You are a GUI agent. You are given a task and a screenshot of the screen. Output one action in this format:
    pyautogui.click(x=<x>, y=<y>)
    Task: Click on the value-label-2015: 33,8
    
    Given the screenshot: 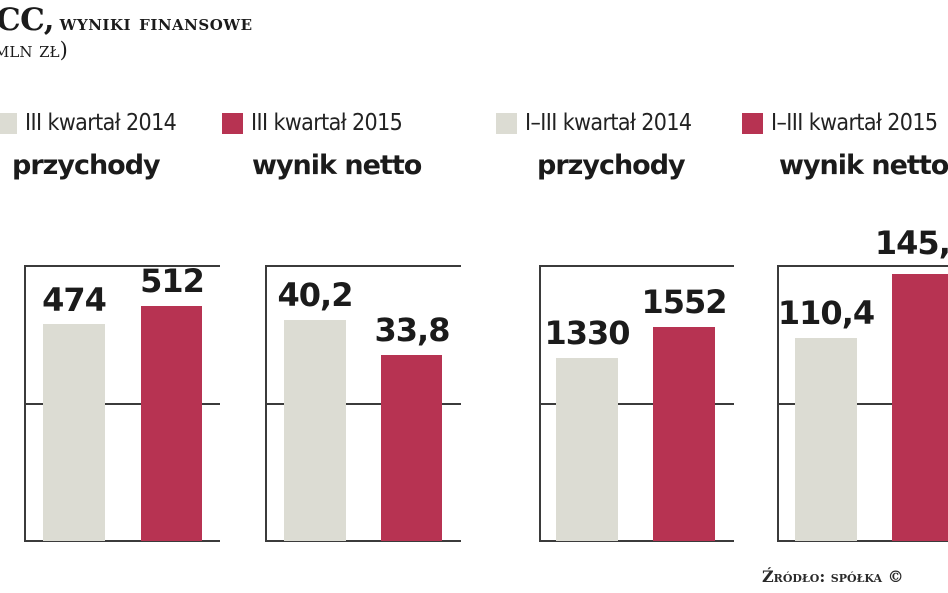 What is the action you would take?
    pyautogui.click(x=412, y=330)
    